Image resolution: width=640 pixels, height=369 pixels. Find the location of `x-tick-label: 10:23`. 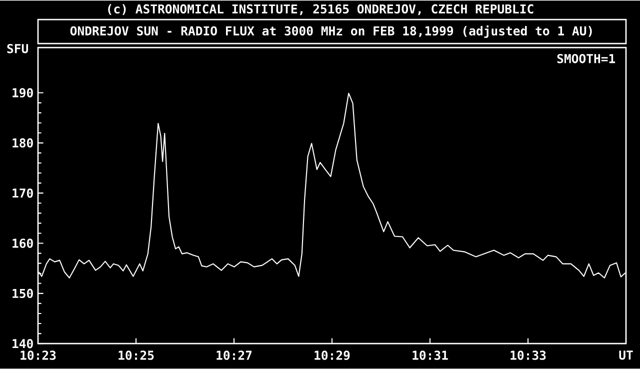

x-tick-label: 10:23 is located at coordinates (38, 355).